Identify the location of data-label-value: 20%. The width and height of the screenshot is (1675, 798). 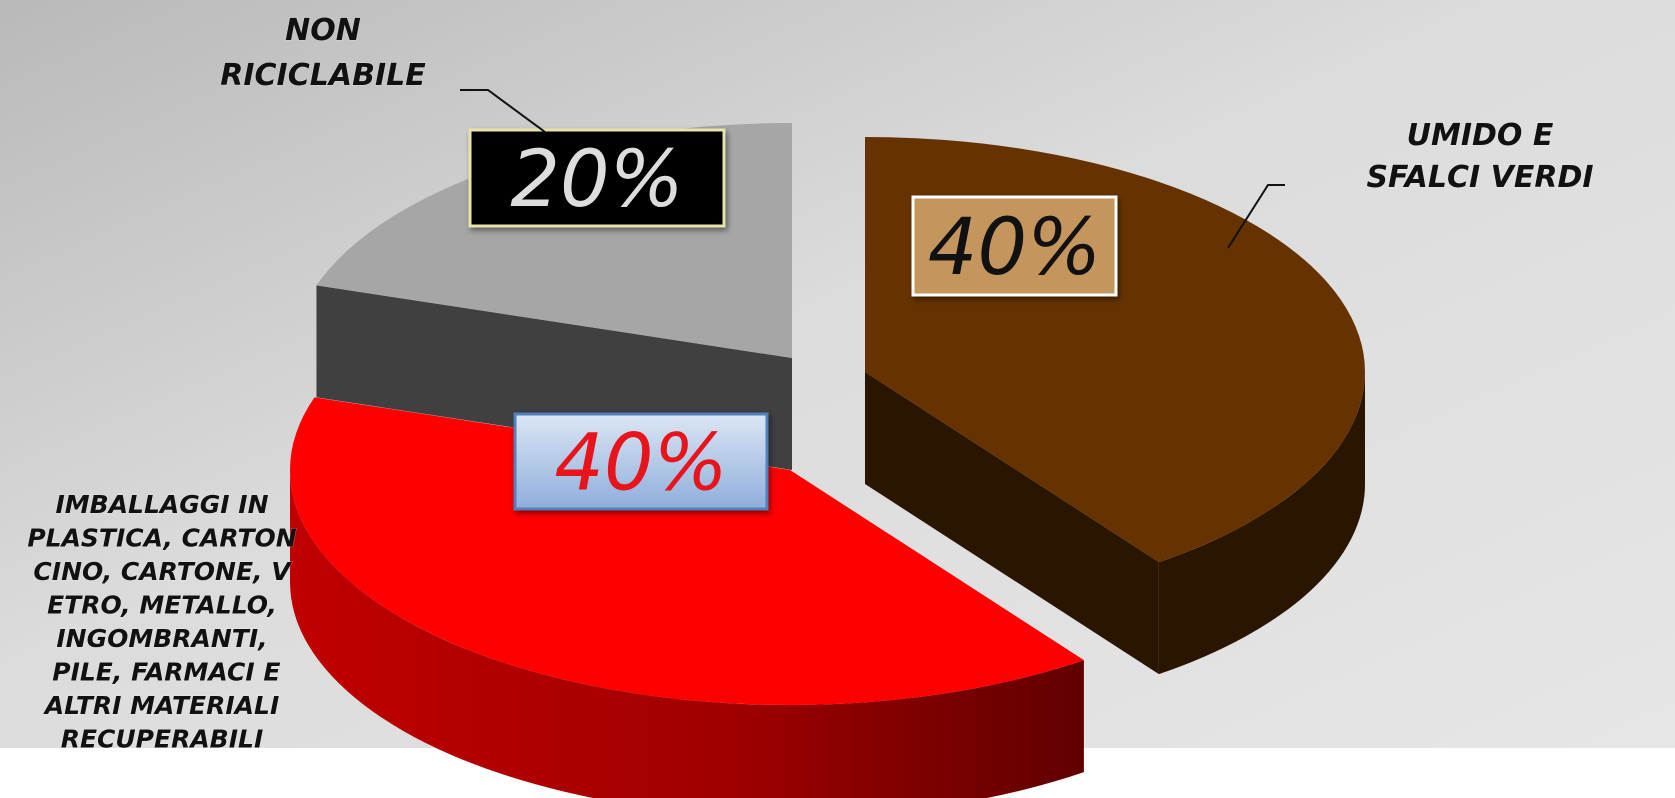
(596, 180).